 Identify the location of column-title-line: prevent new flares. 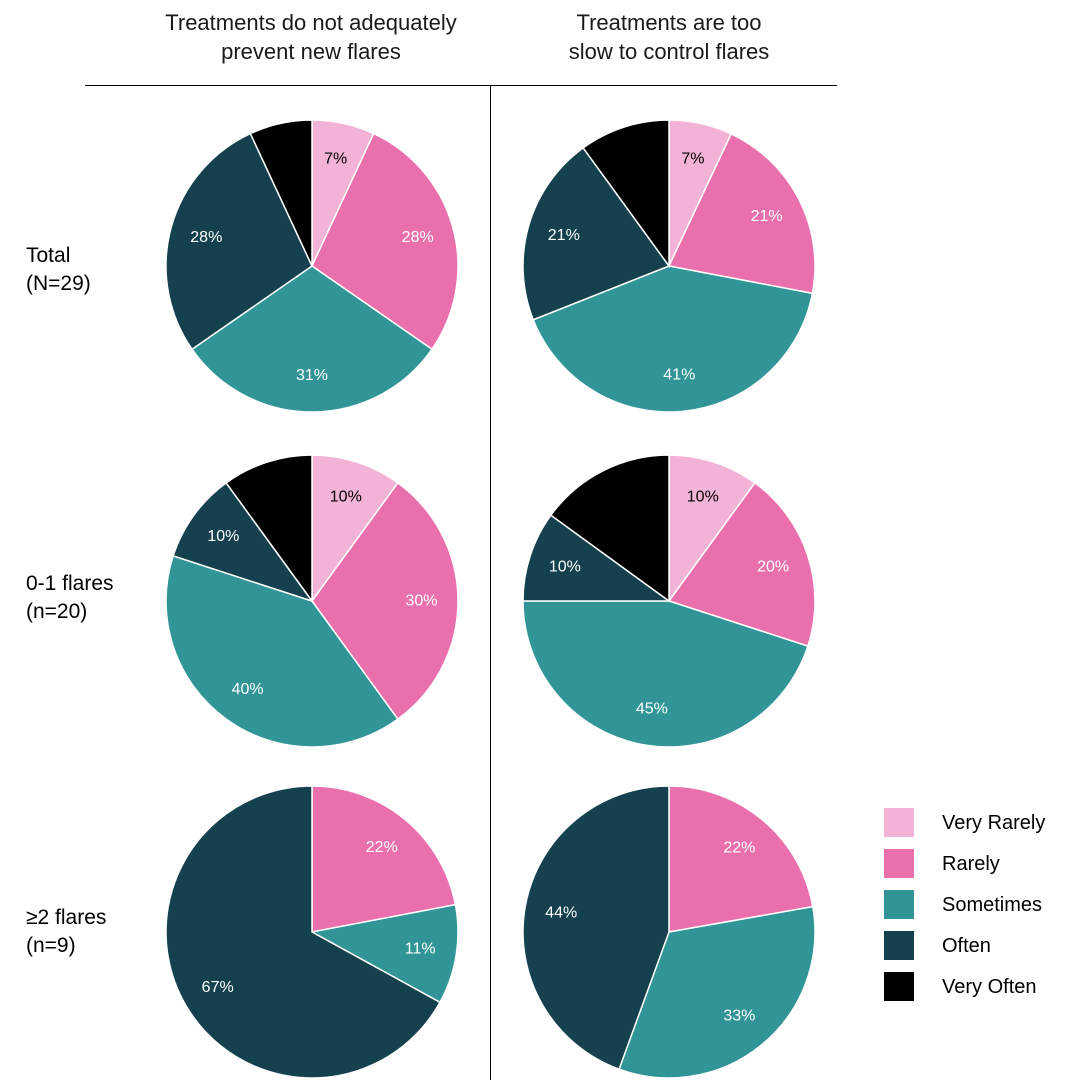
(311, 51).